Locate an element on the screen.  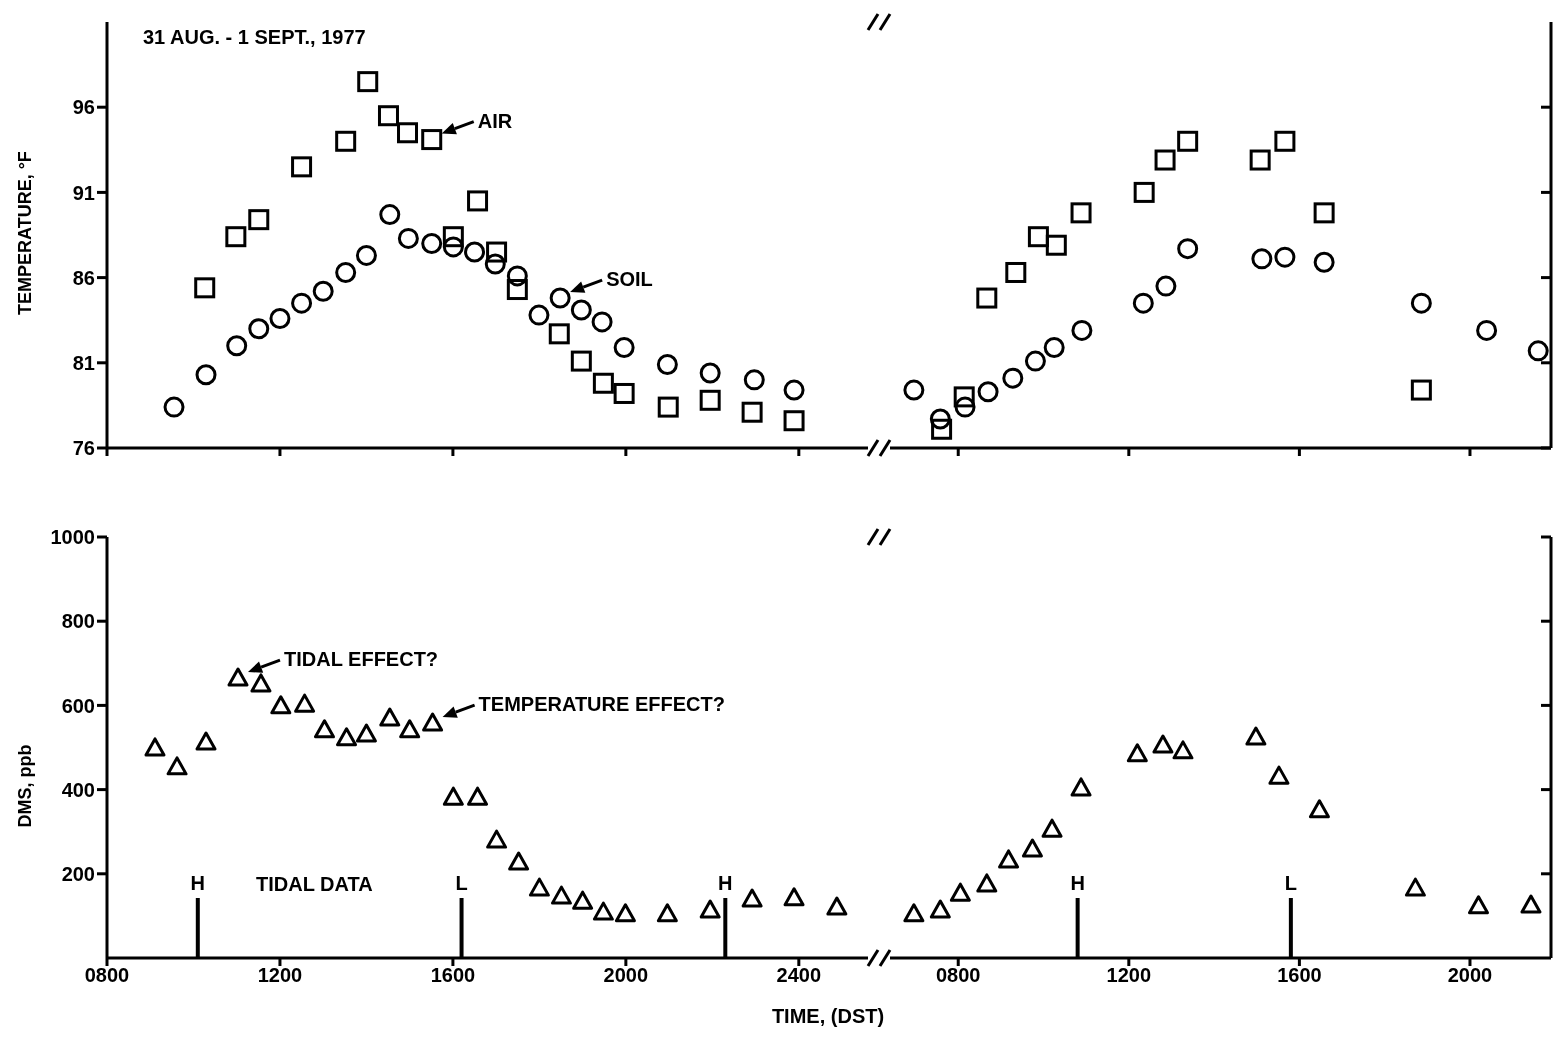
ref-line-label: L is located at coordinates (1290, 883).